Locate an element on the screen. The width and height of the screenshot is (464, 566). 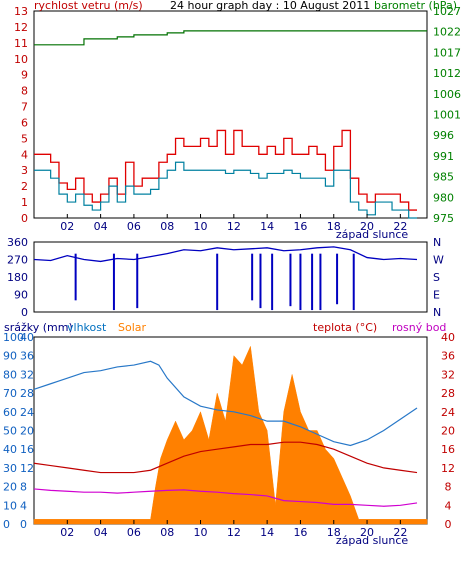
wind-tick-label: 0 is located at coordinates (24, 218).